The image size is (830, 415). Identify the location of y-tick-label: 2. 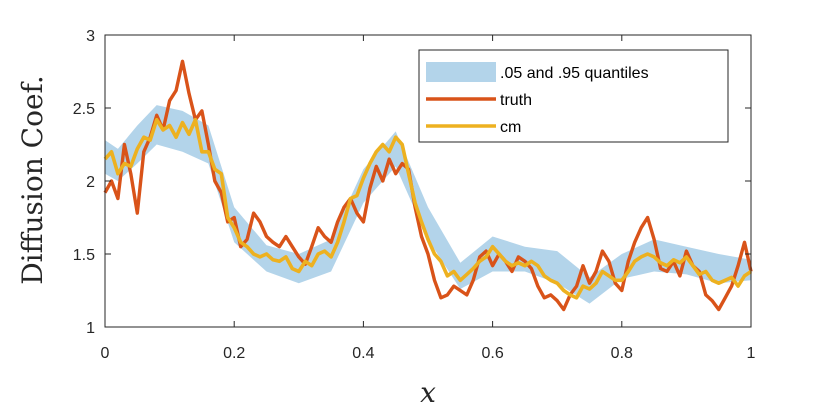
(90, 182).